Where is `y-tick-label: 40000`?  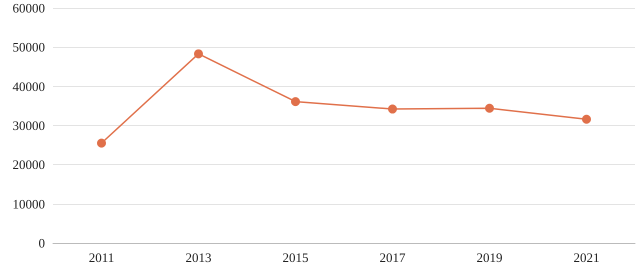 y-tick-label: 40000 is located at coordinates (28, 86).